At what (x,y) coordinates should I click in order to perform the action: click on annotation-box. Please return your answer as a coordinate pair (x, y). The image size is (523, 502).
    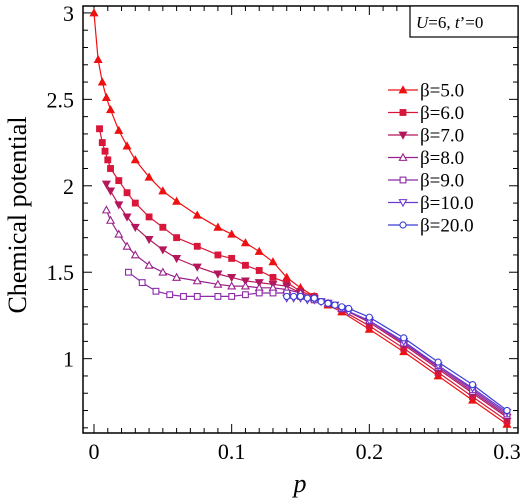
    Looking at the image, I should click on (464, 21).